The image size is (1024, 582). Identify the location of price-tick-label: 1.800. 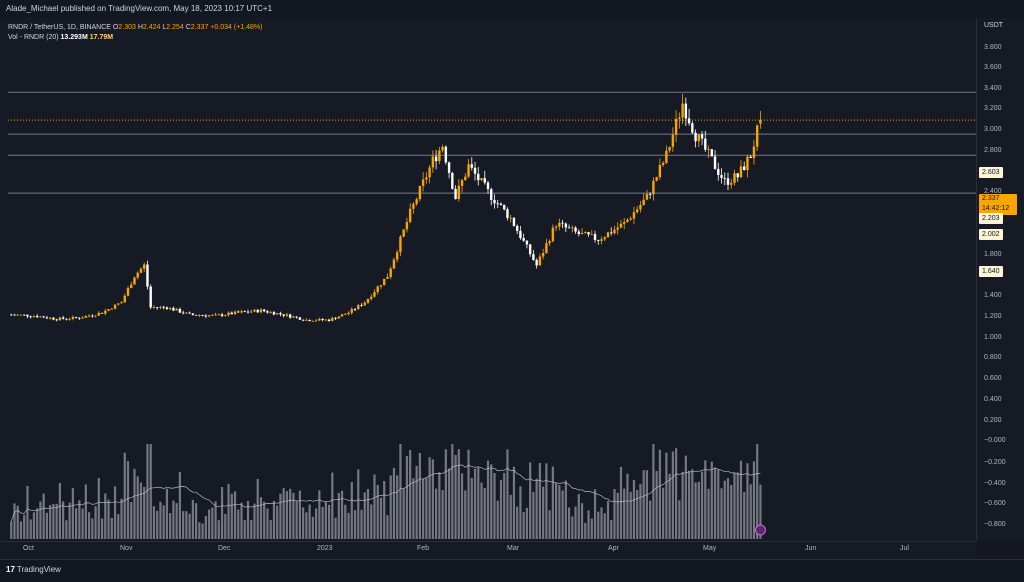
(993, 254).